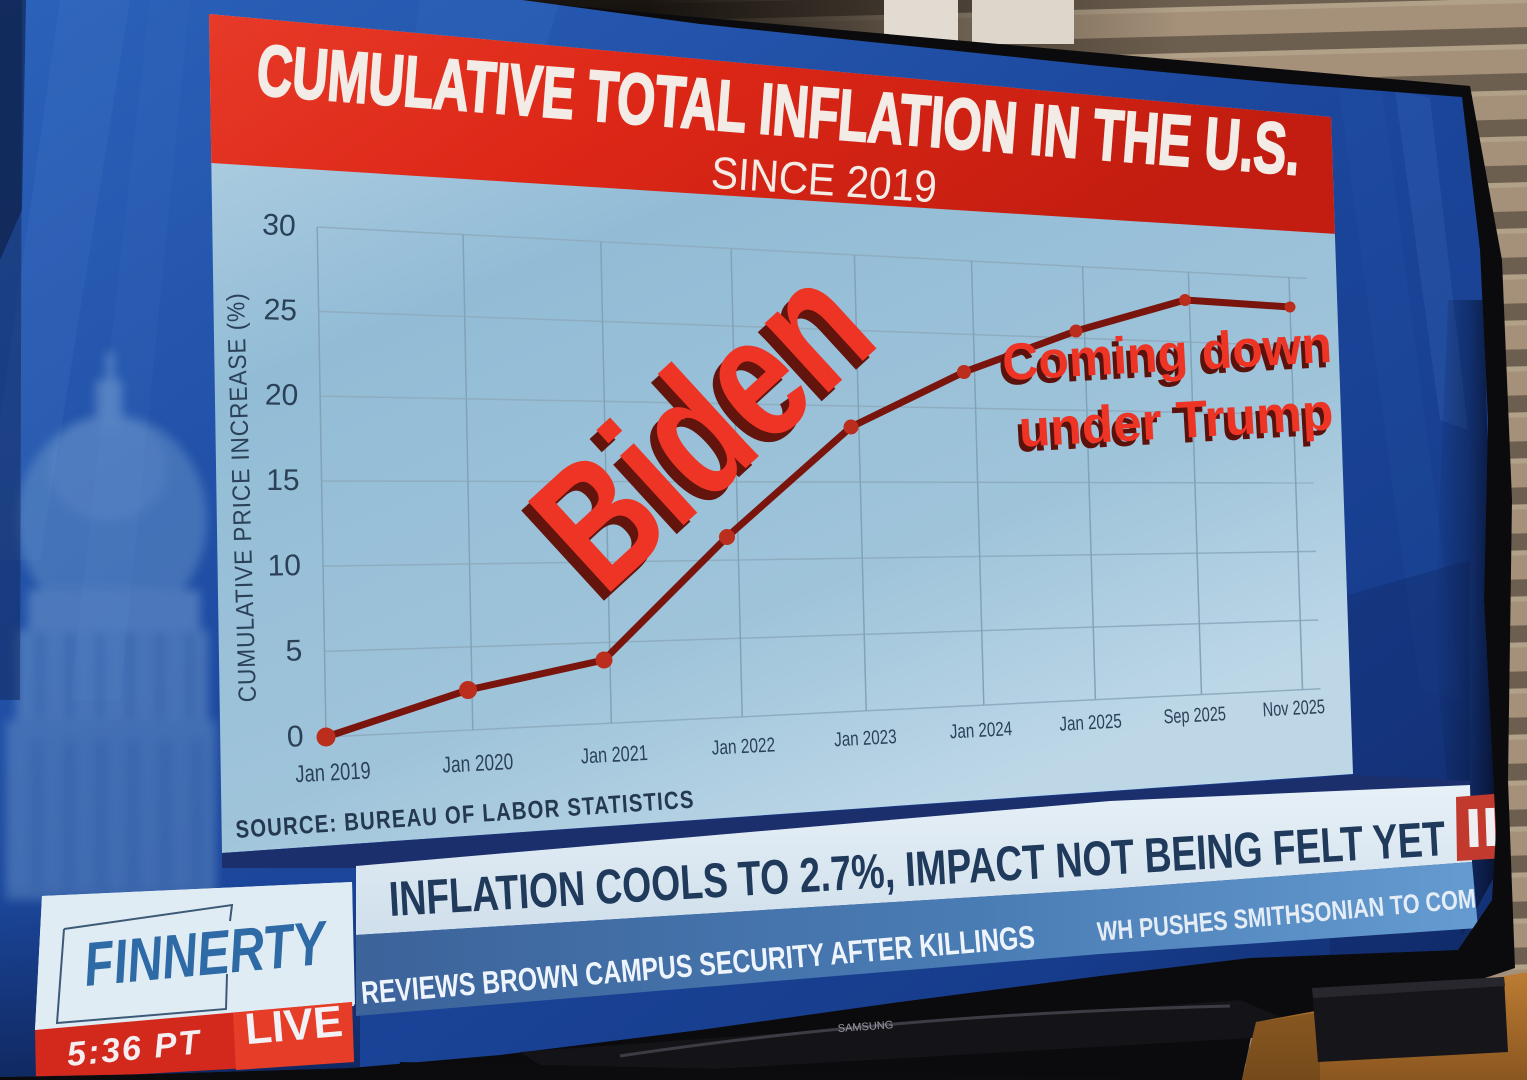 The width and height of the screenshot is (1527, 1080). I want to click on svg-text: Sep 2025, so click(1194, 715).